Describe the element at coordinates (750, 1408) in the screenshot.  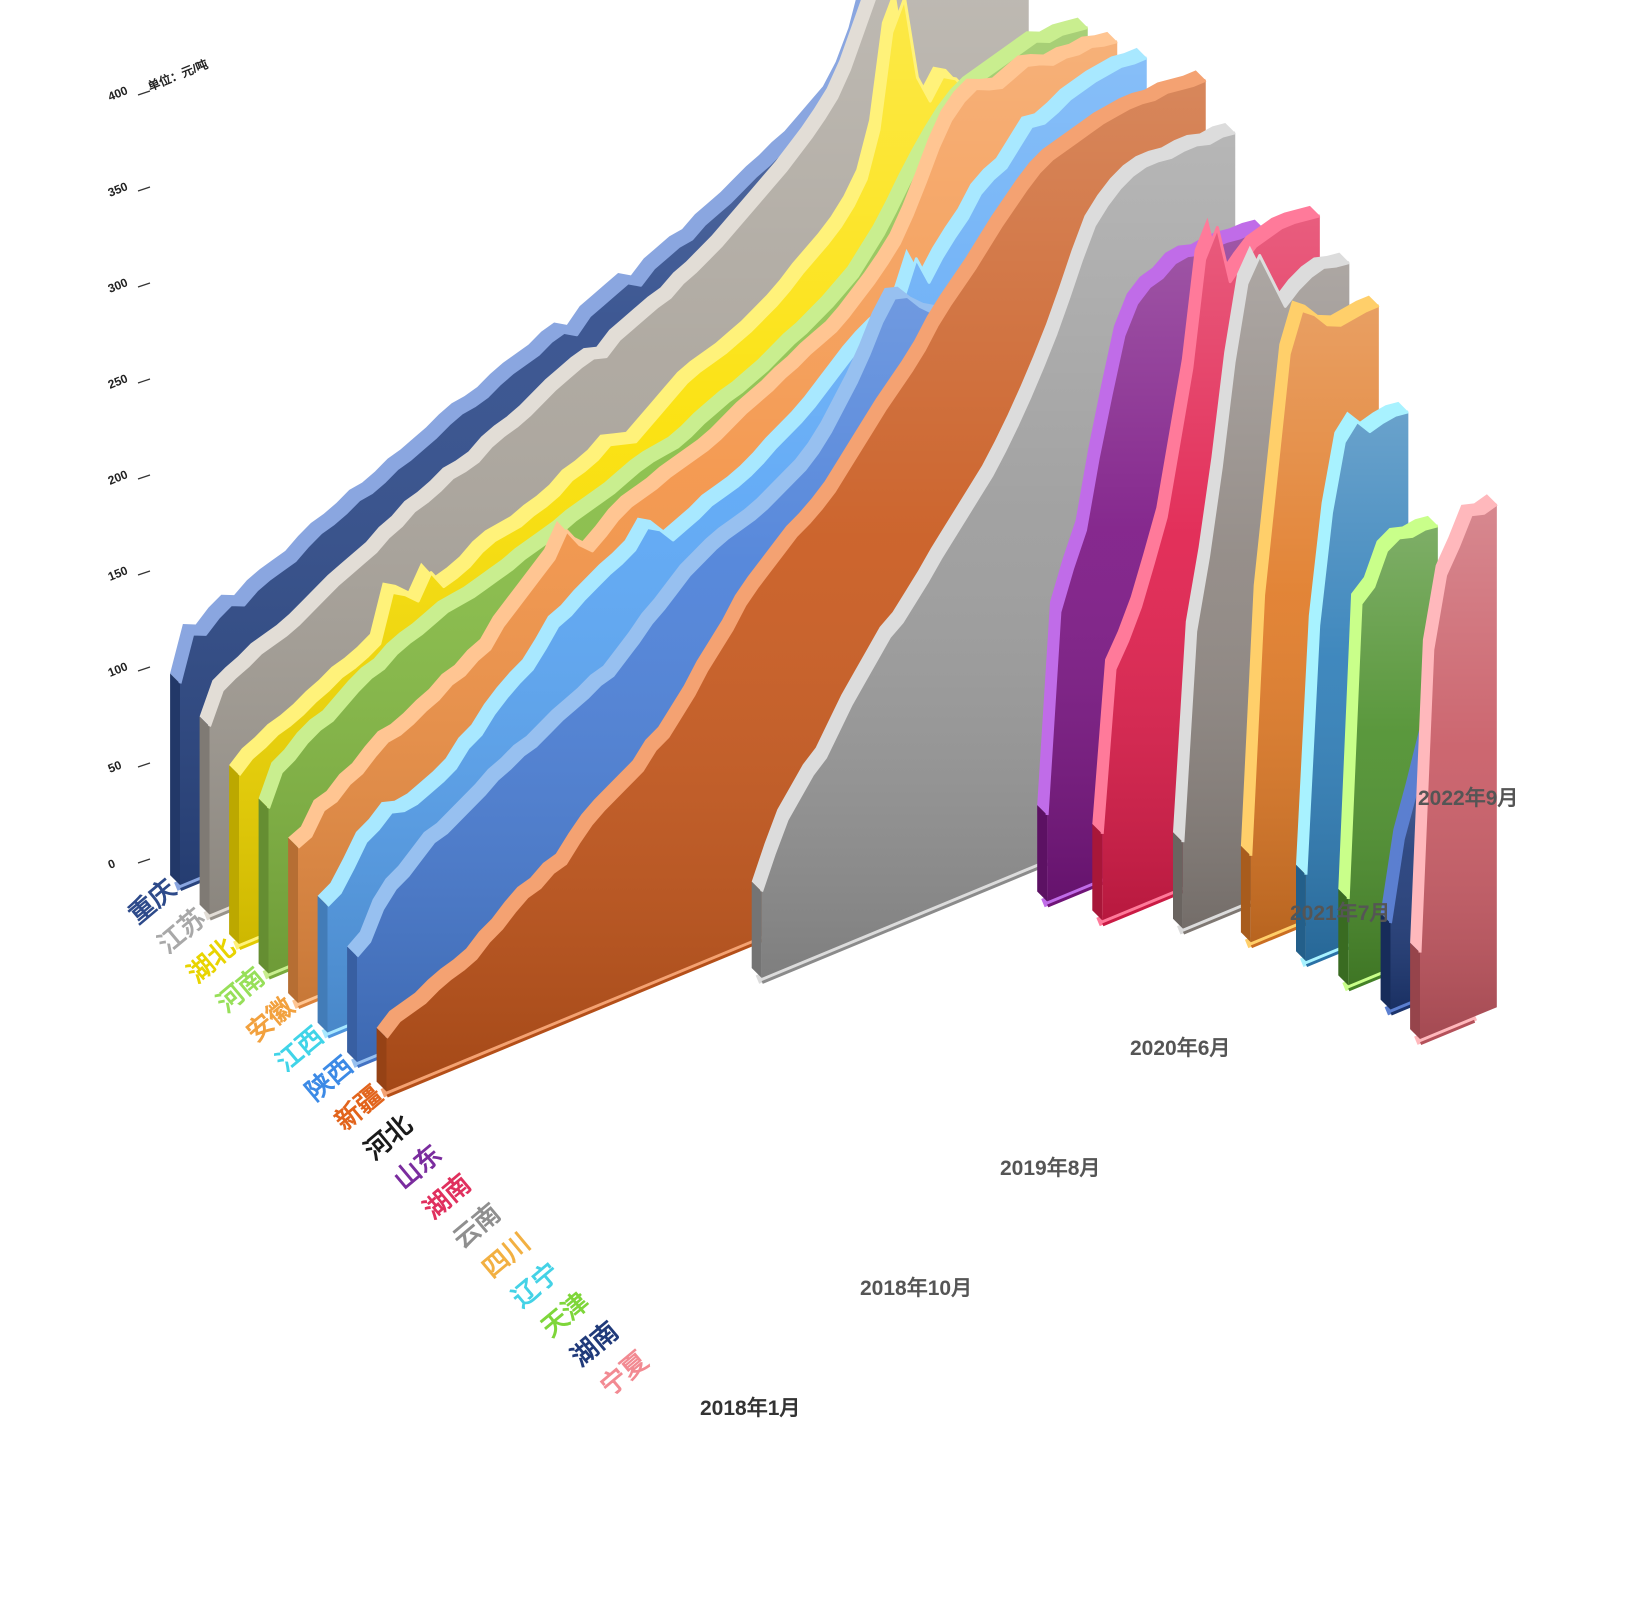
I see `x-tick-label: 2018年1月` at that location.